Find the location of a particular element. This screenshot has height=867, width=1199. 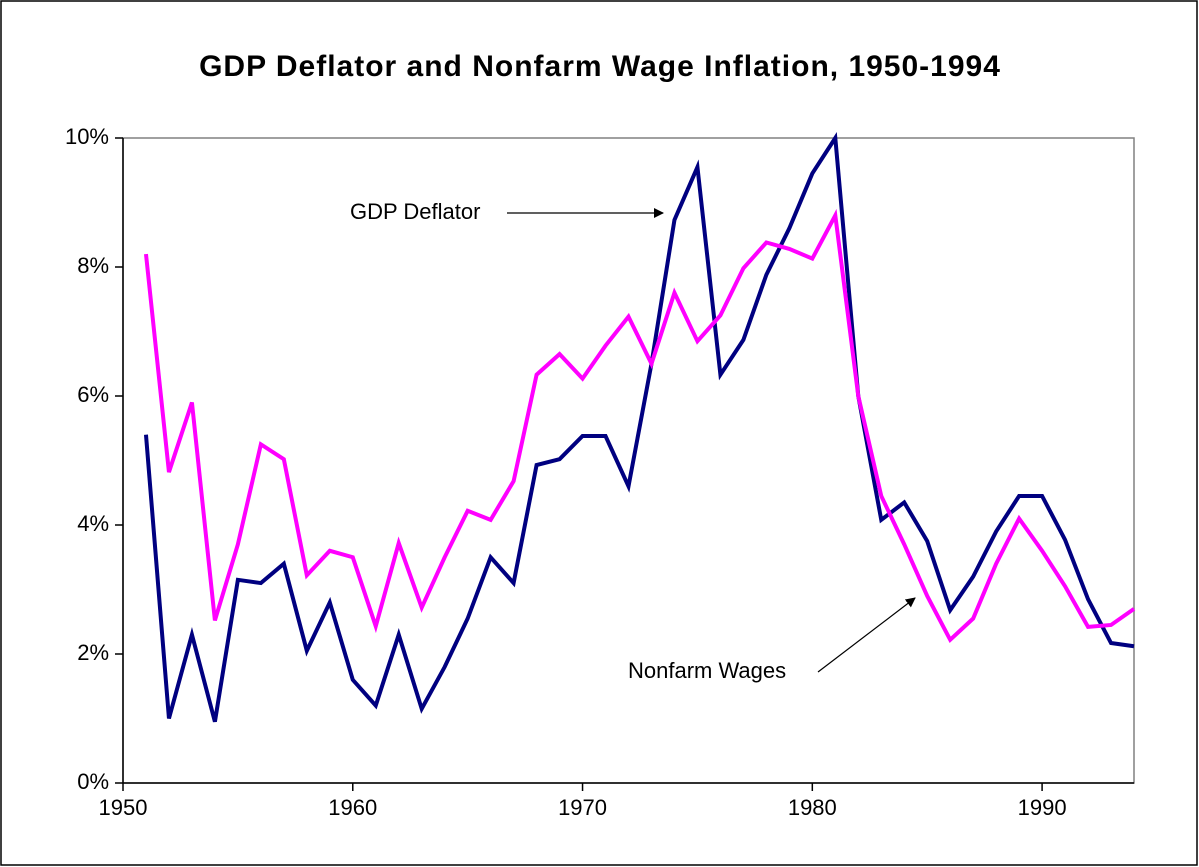

y-tick-label: 2% is located at coordinates (93, 652).